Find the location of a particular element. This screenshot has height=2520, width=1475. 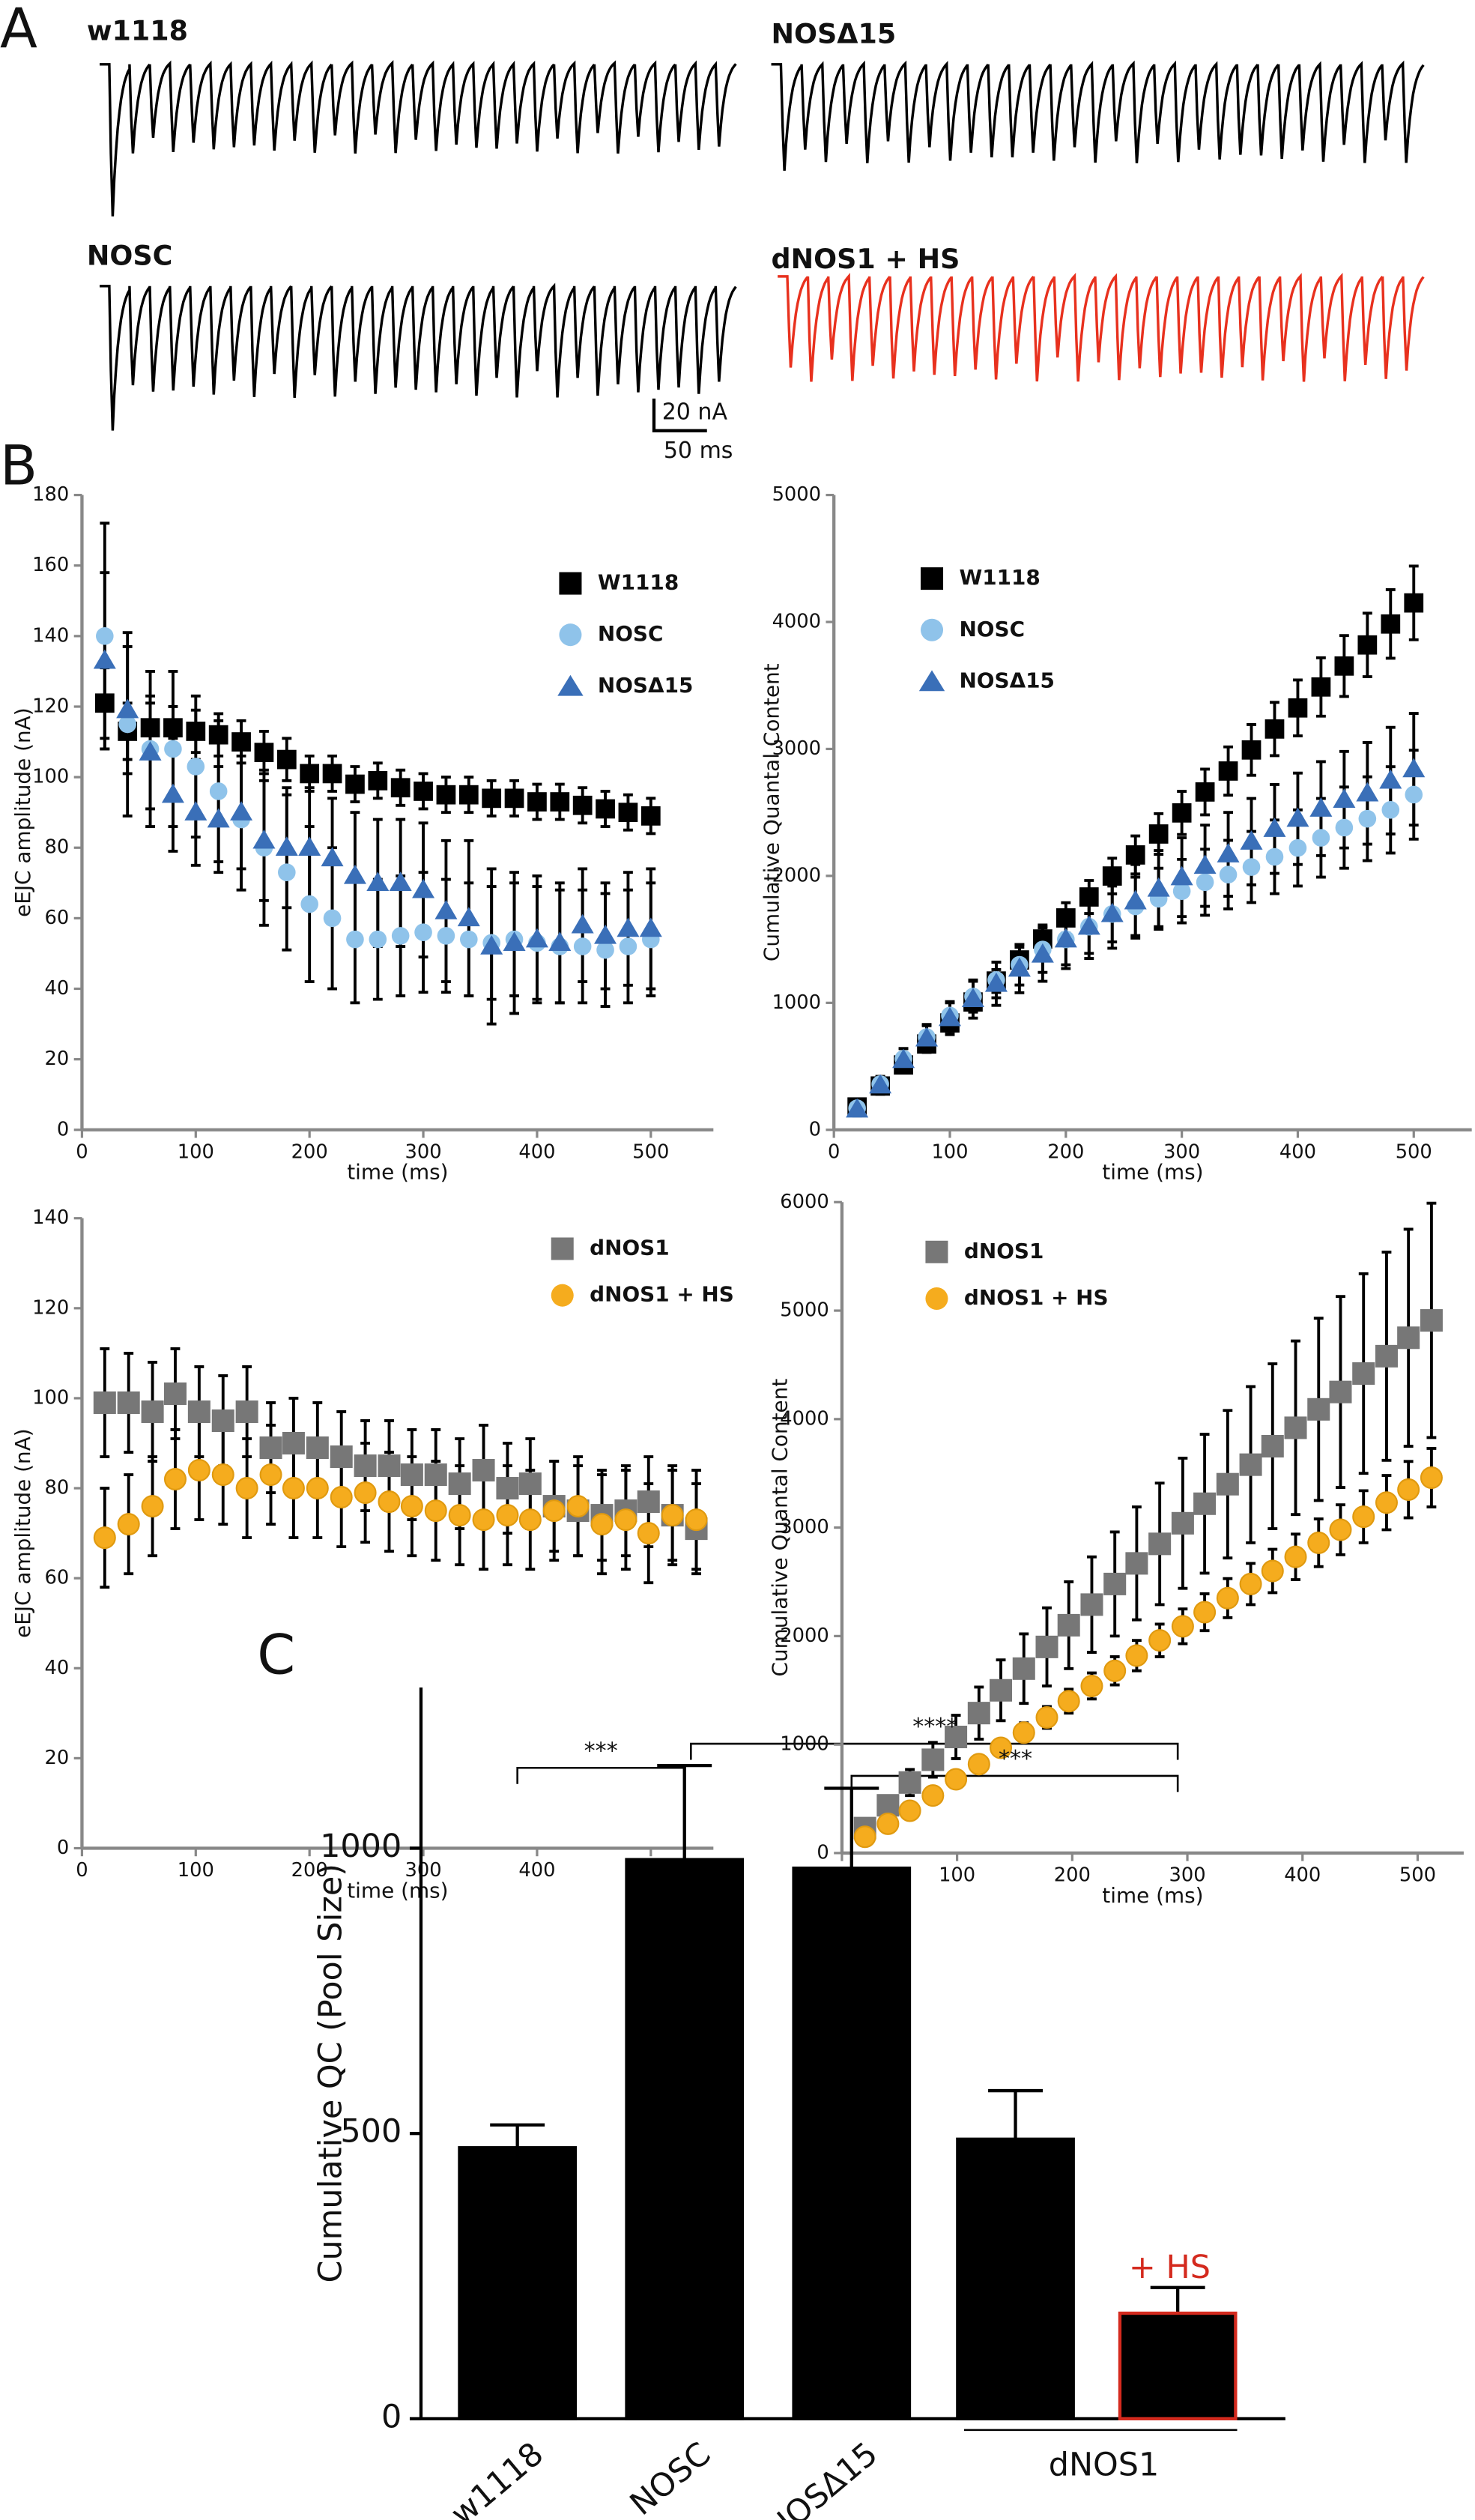

x-tick-label: NOSC is located at coordinates (670, 2477).